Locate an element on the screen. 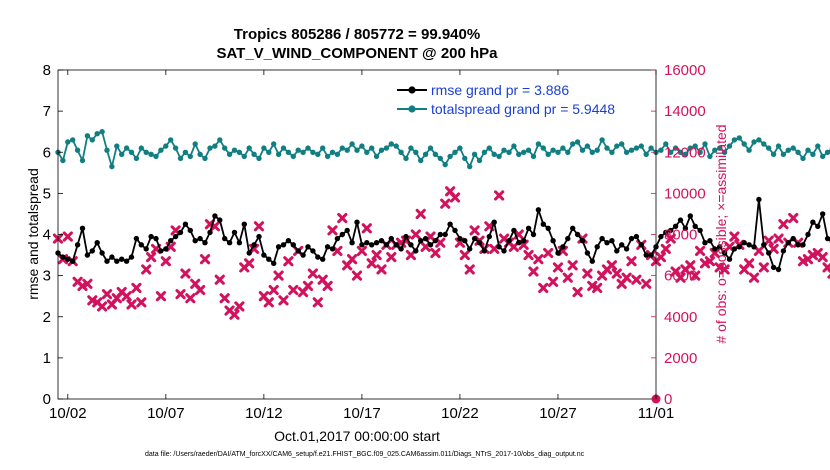 The image size is (830, 470). y-left-tick-label: 6 is located at coordinates (47, 152).